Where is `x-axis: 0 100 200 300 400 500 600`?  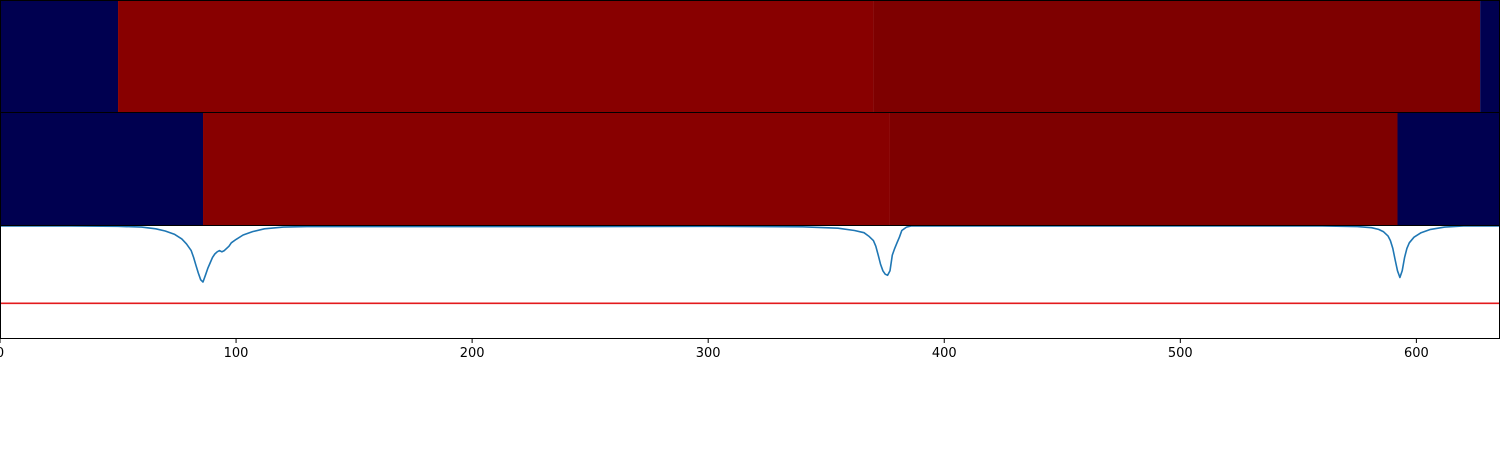 x-axis: 0 100 200 300 400 500 600 is located at coordinates (714, 349).